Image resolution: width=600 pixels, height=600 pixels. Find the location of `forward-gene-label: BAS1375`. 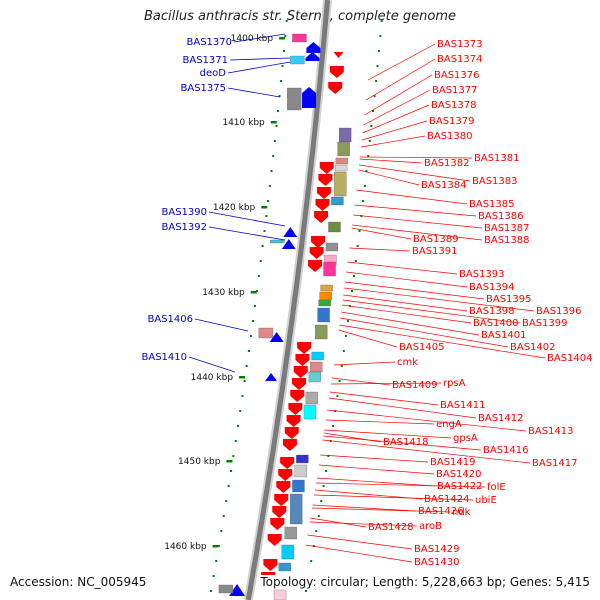

forward-gene-label: BAS1375 is located at coordinates (204, 88).